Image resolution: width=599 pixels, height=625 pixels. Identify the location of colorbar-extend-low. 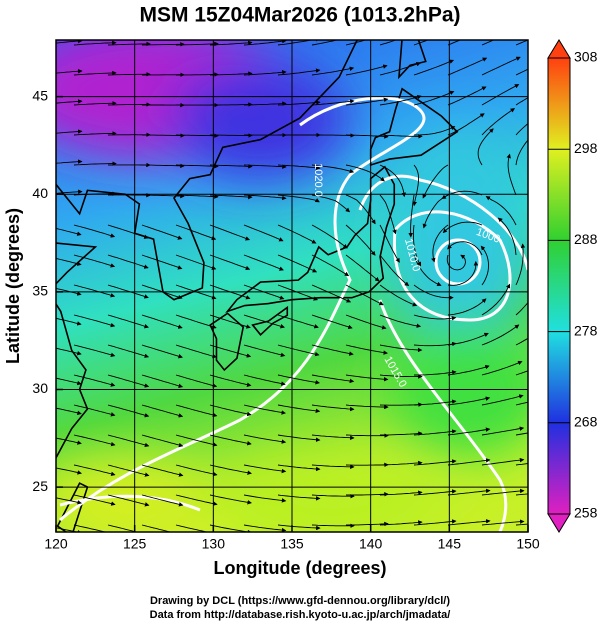
(559, 523).